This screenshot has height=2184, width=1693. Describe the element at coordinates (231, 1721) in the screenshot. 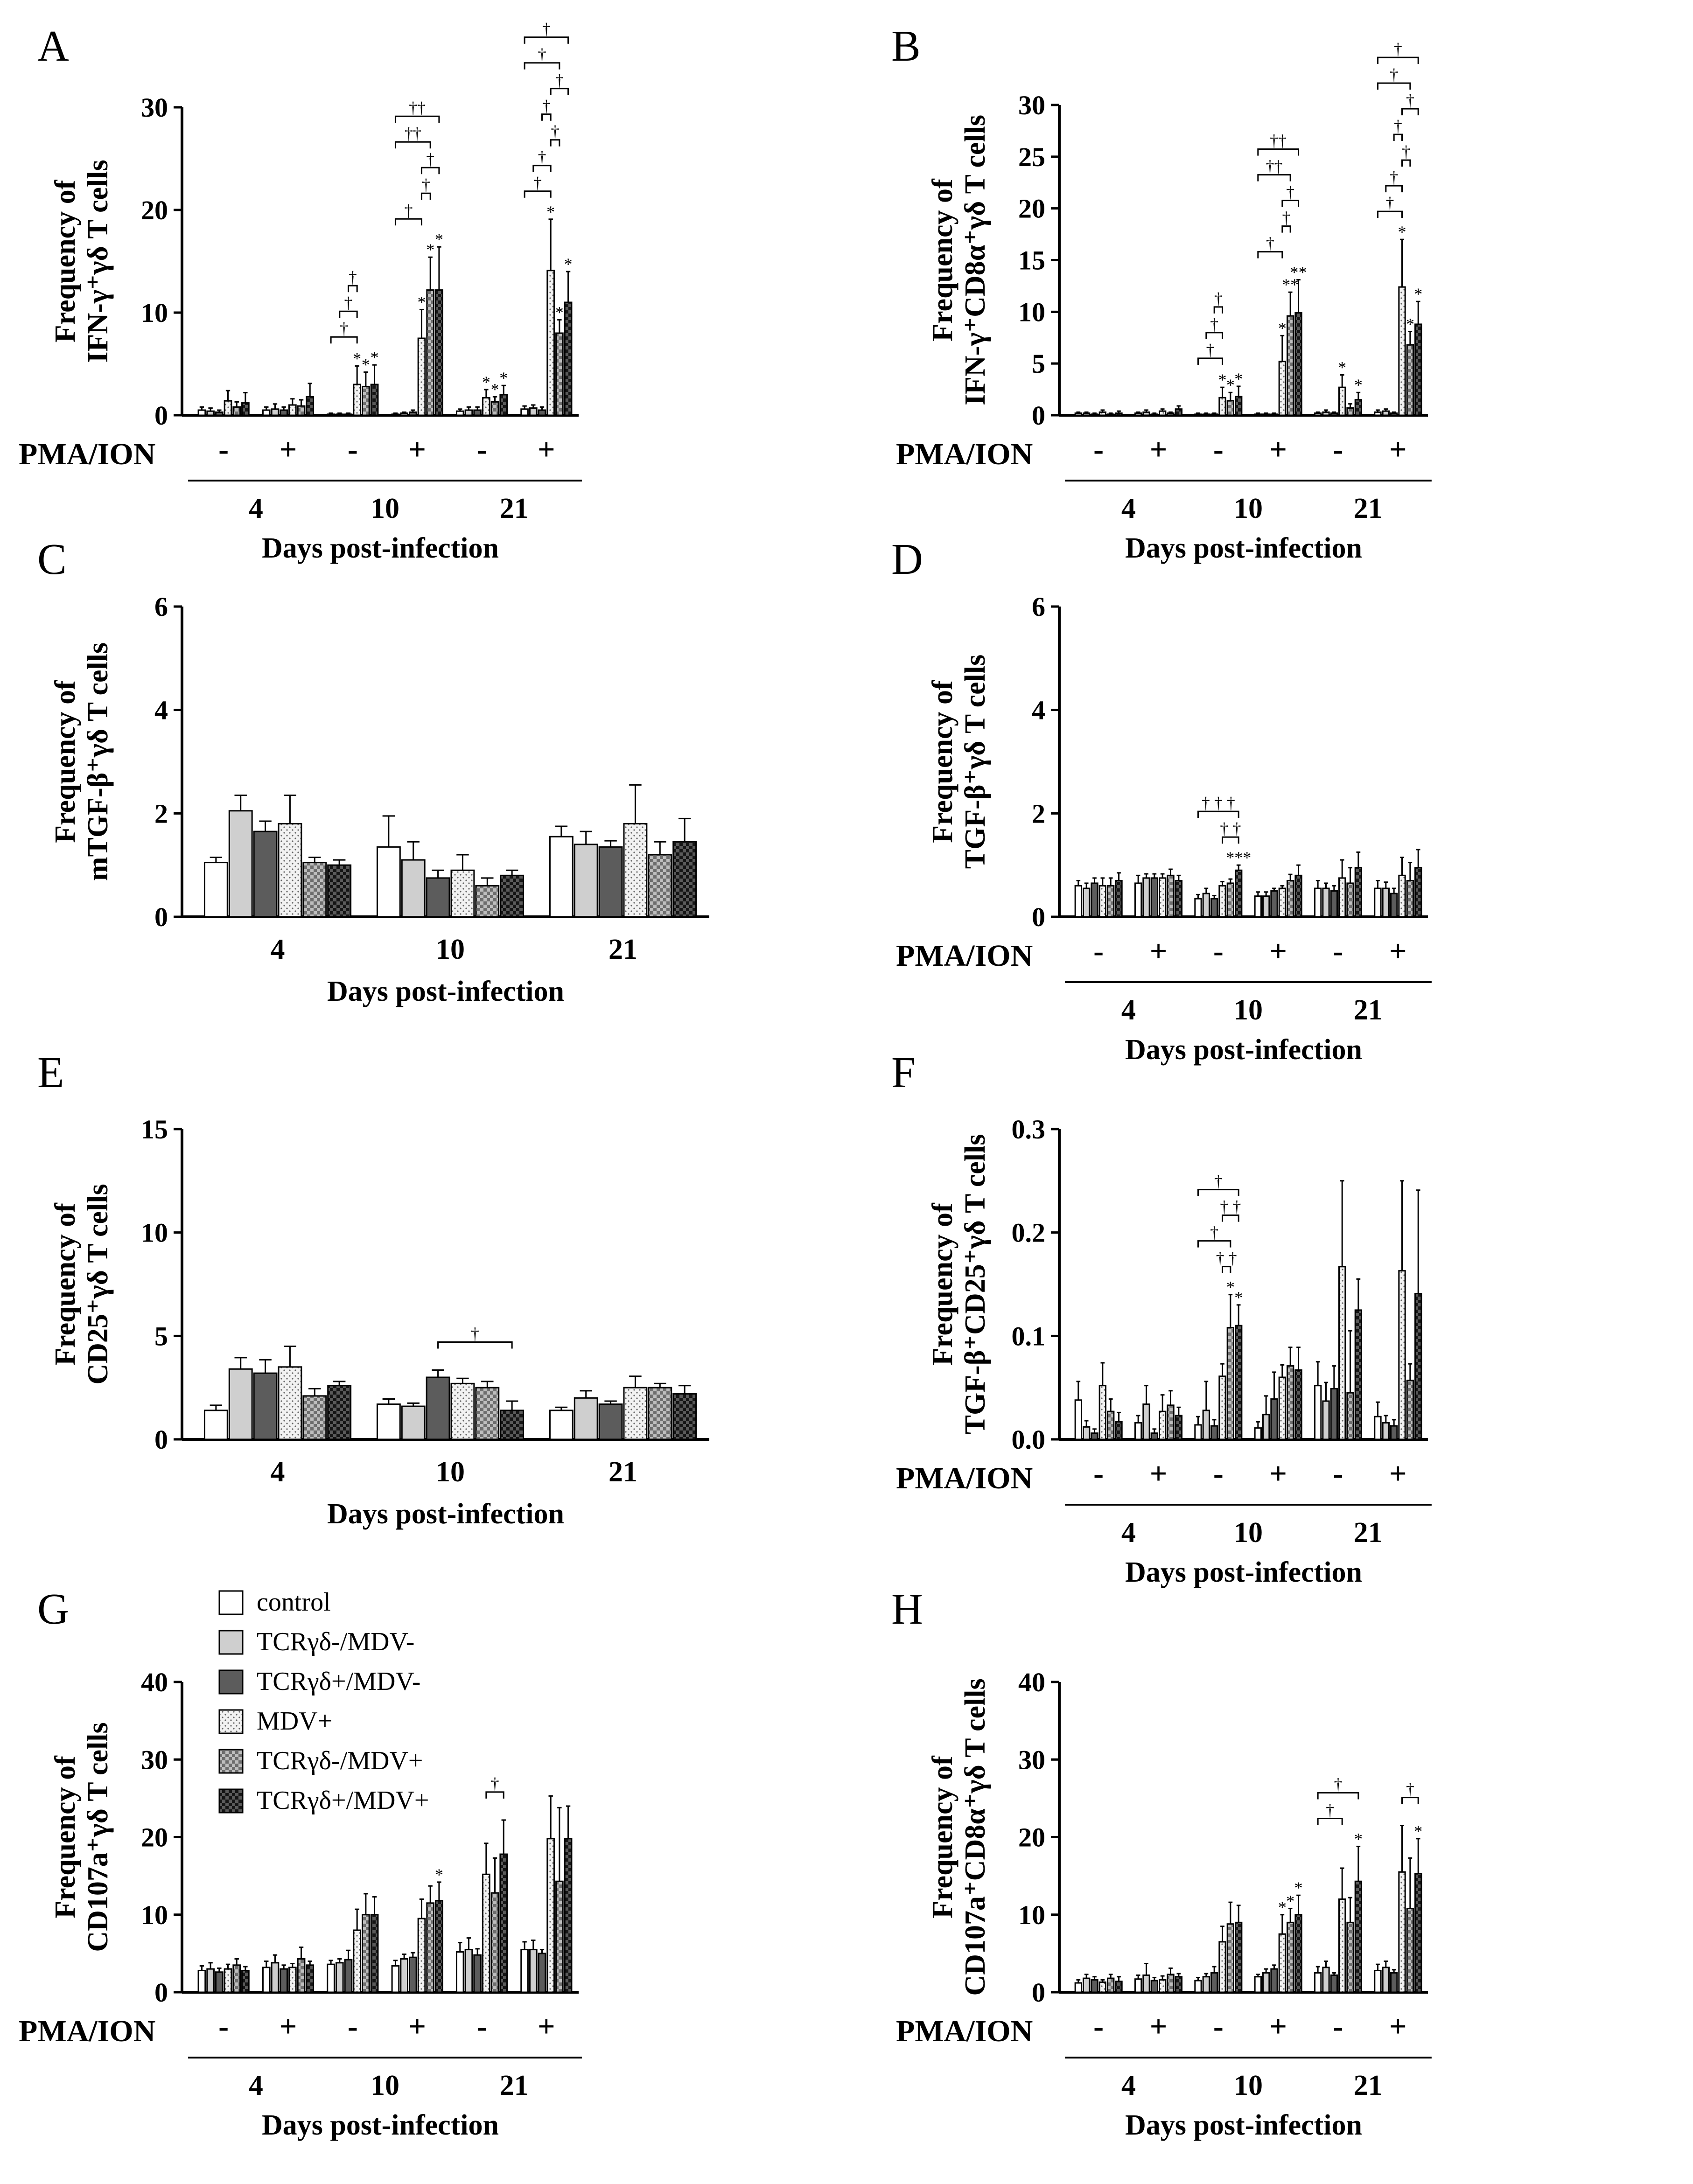

I see `legend-swatch` at that location.